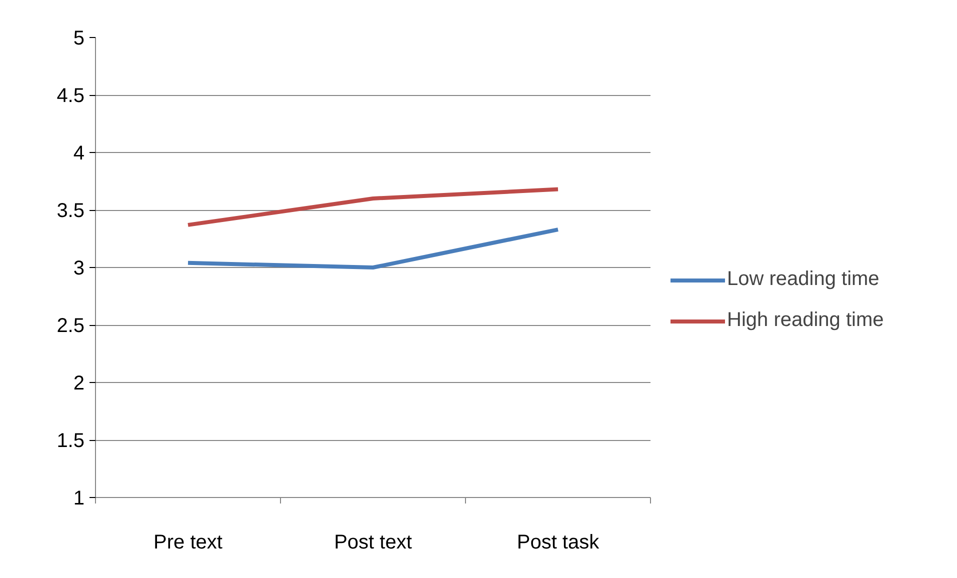 This screenshot has height=578, width=957. What do you see at coordinates (188, 543) in the screenshot?
I see `x-tick-label: Pre text` at bounding box center [188, 543].